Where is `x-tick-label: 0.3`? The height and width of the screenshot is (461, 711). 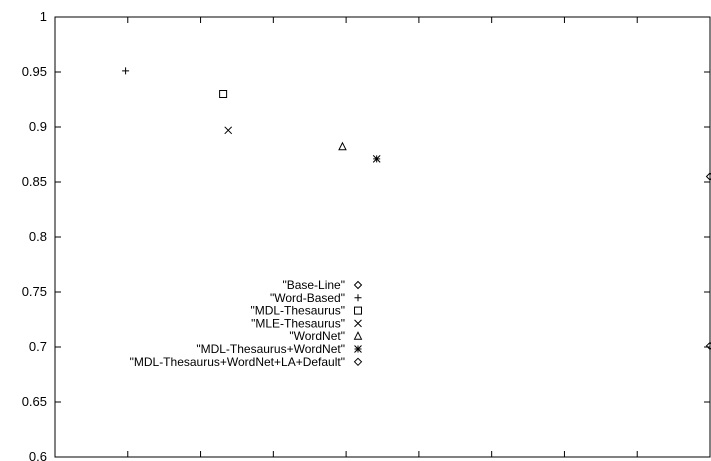 x-tick-label: 0.3 is located at coordinates (201, 460).